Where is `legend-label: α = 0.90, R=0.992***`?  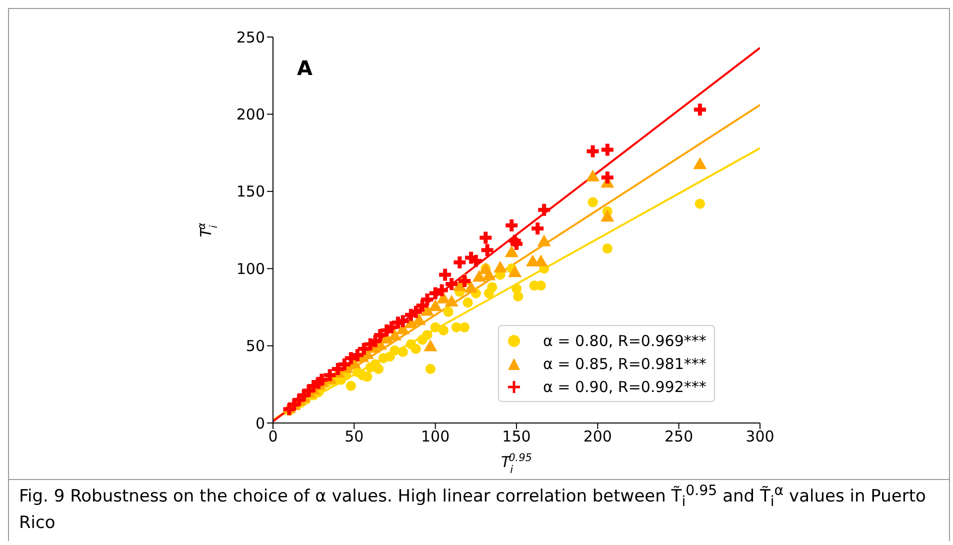
legend-label: α = 0.90, R=0.992*** is located at coordinates (624, 387).